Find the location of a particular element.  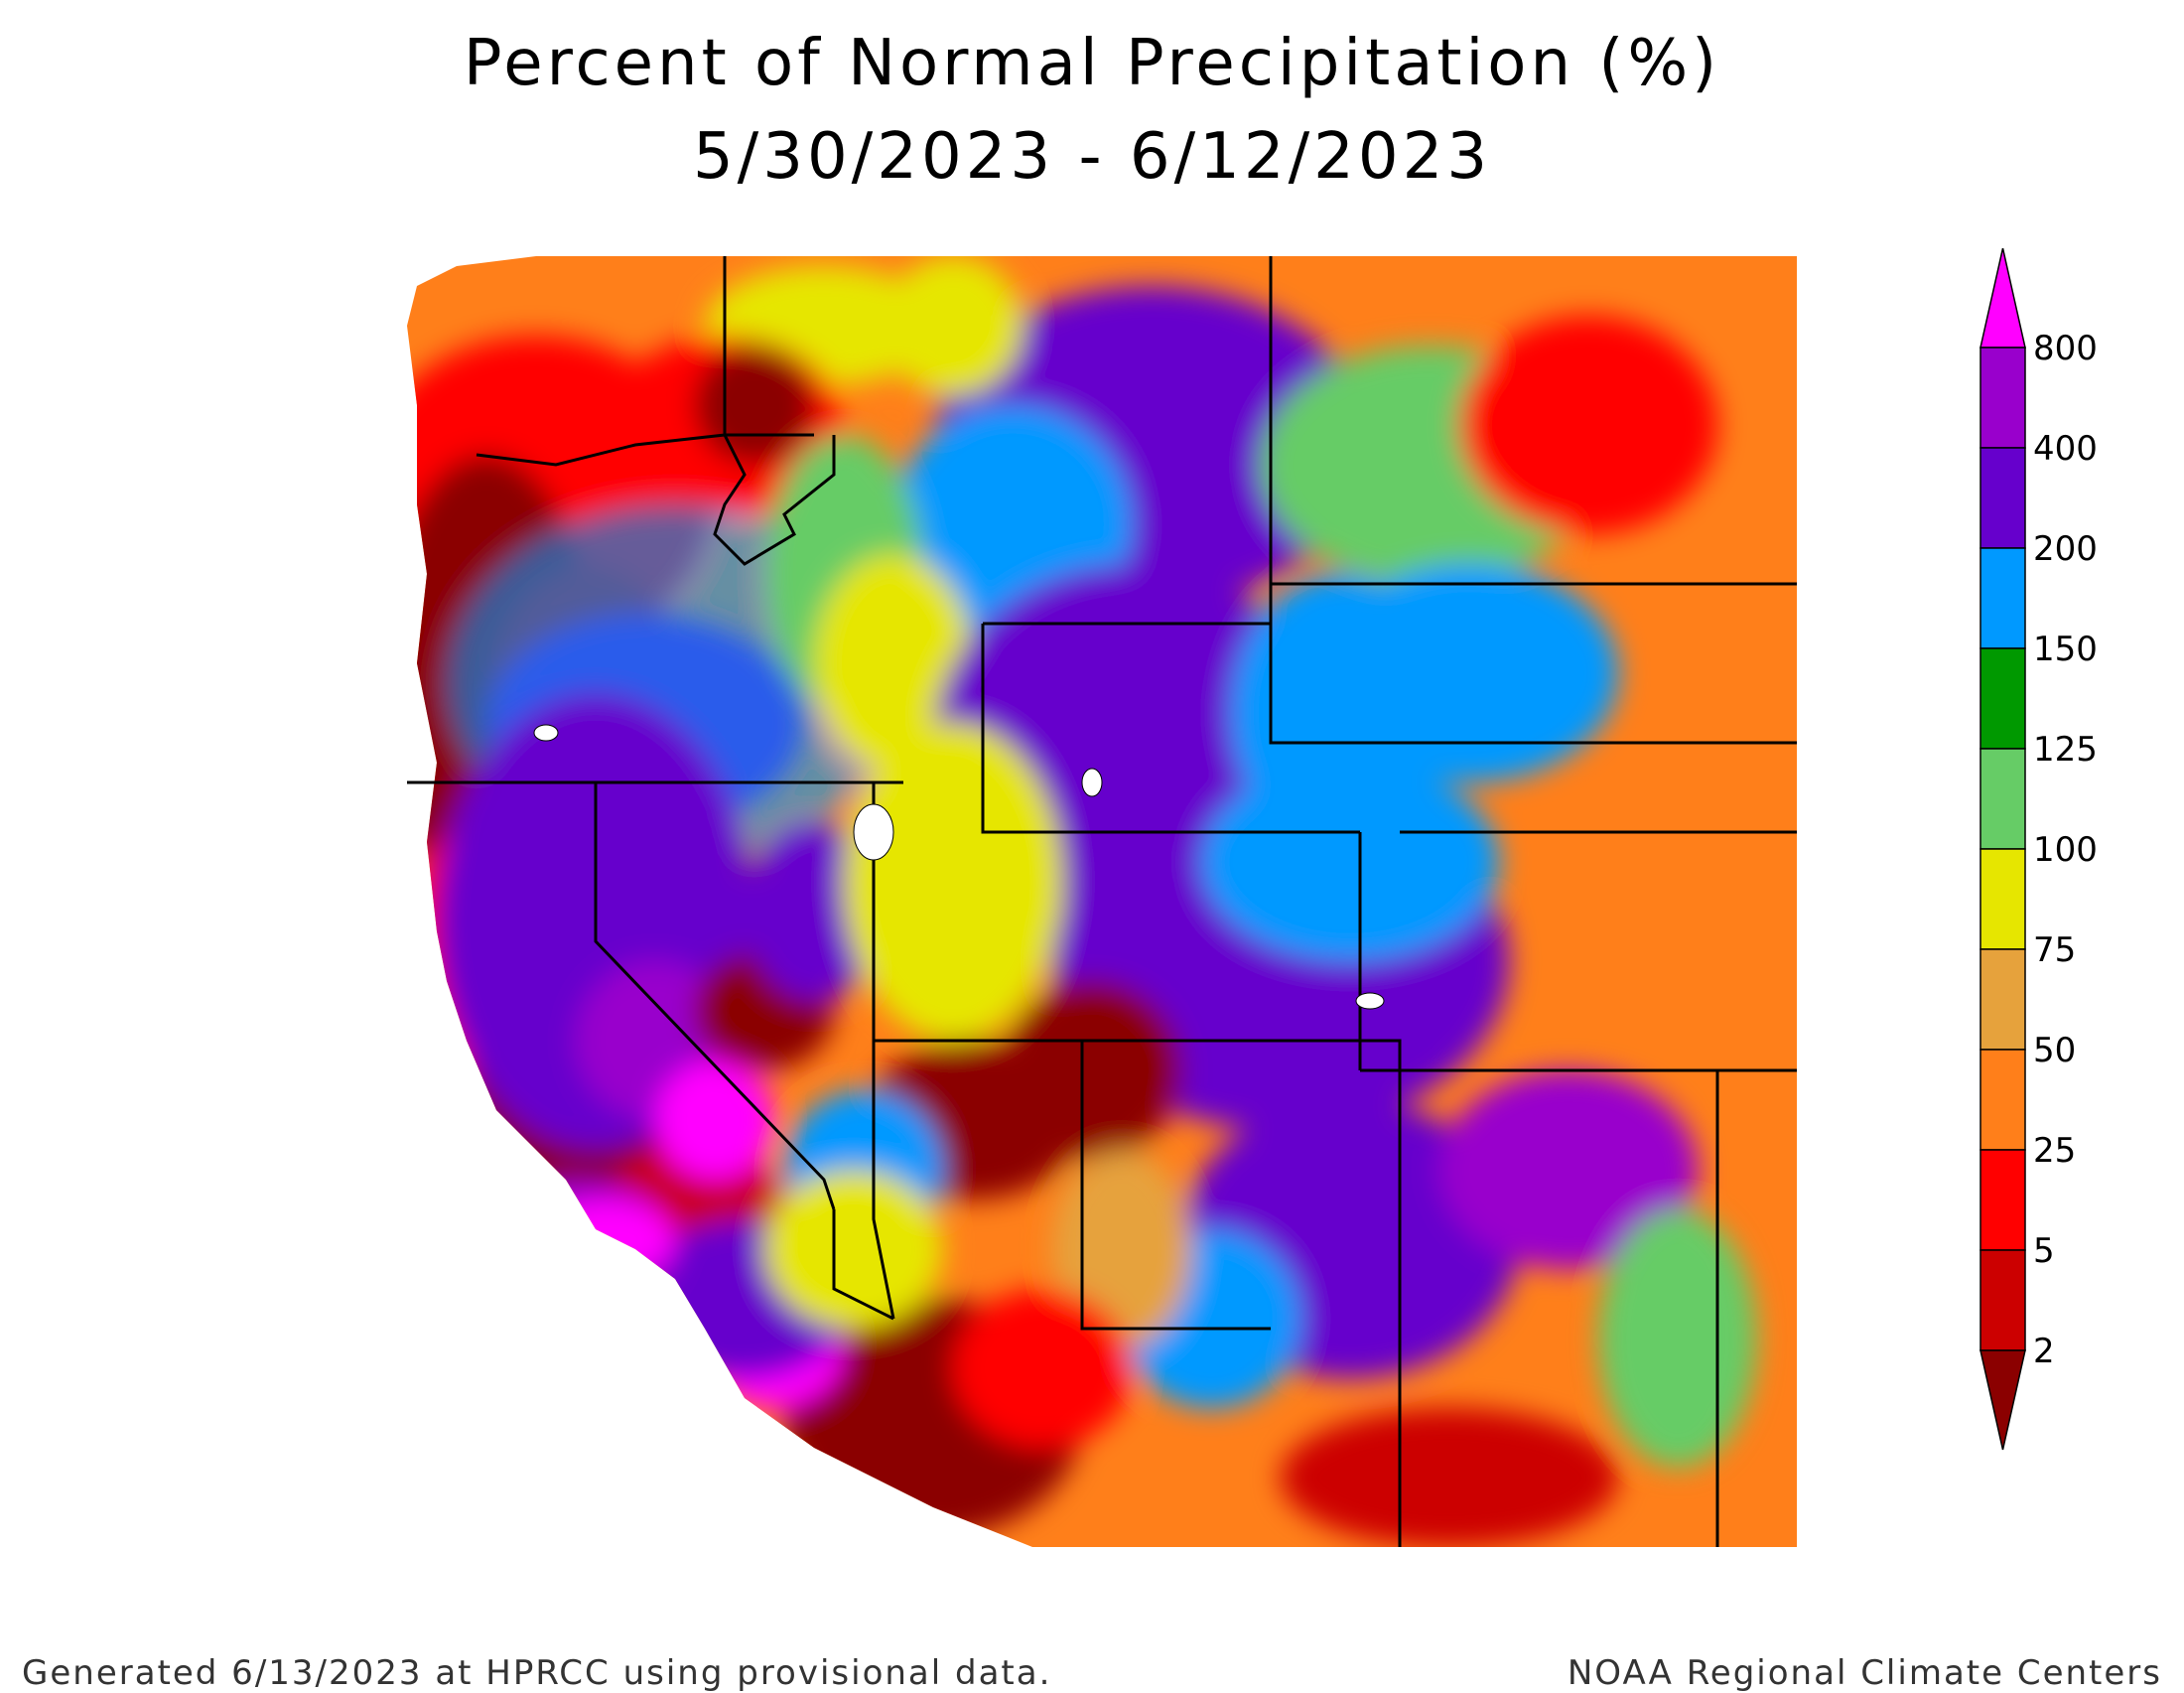

map-subtitle: 5/30/2023 - 6/12/2023 is located at coordinates (1092, 157).